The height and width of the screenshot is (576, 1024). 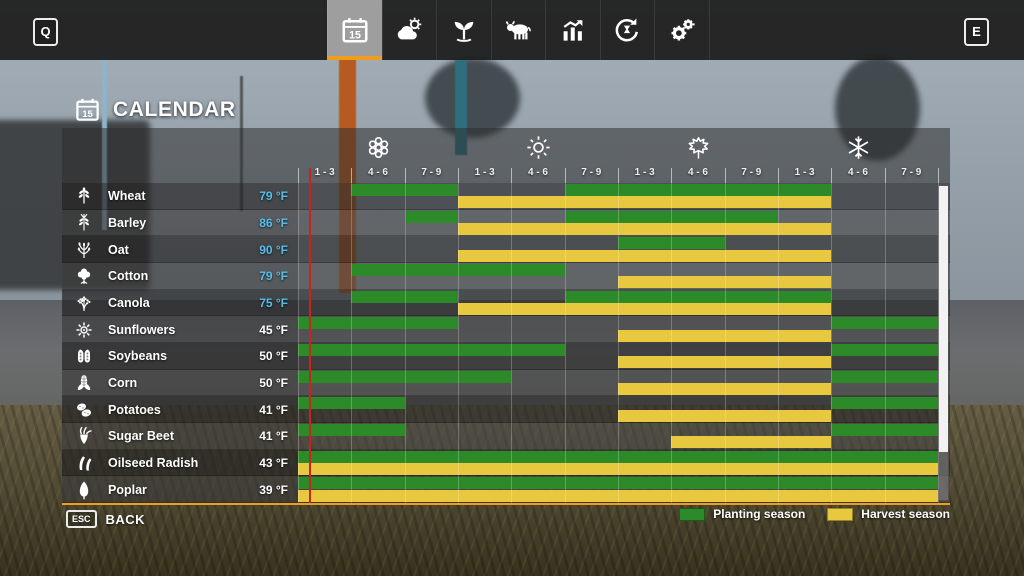 What do you see at coordinates (128, 276) in the screenshot?
I see `crop-name: Cotton` at bounding box center [128, 276].